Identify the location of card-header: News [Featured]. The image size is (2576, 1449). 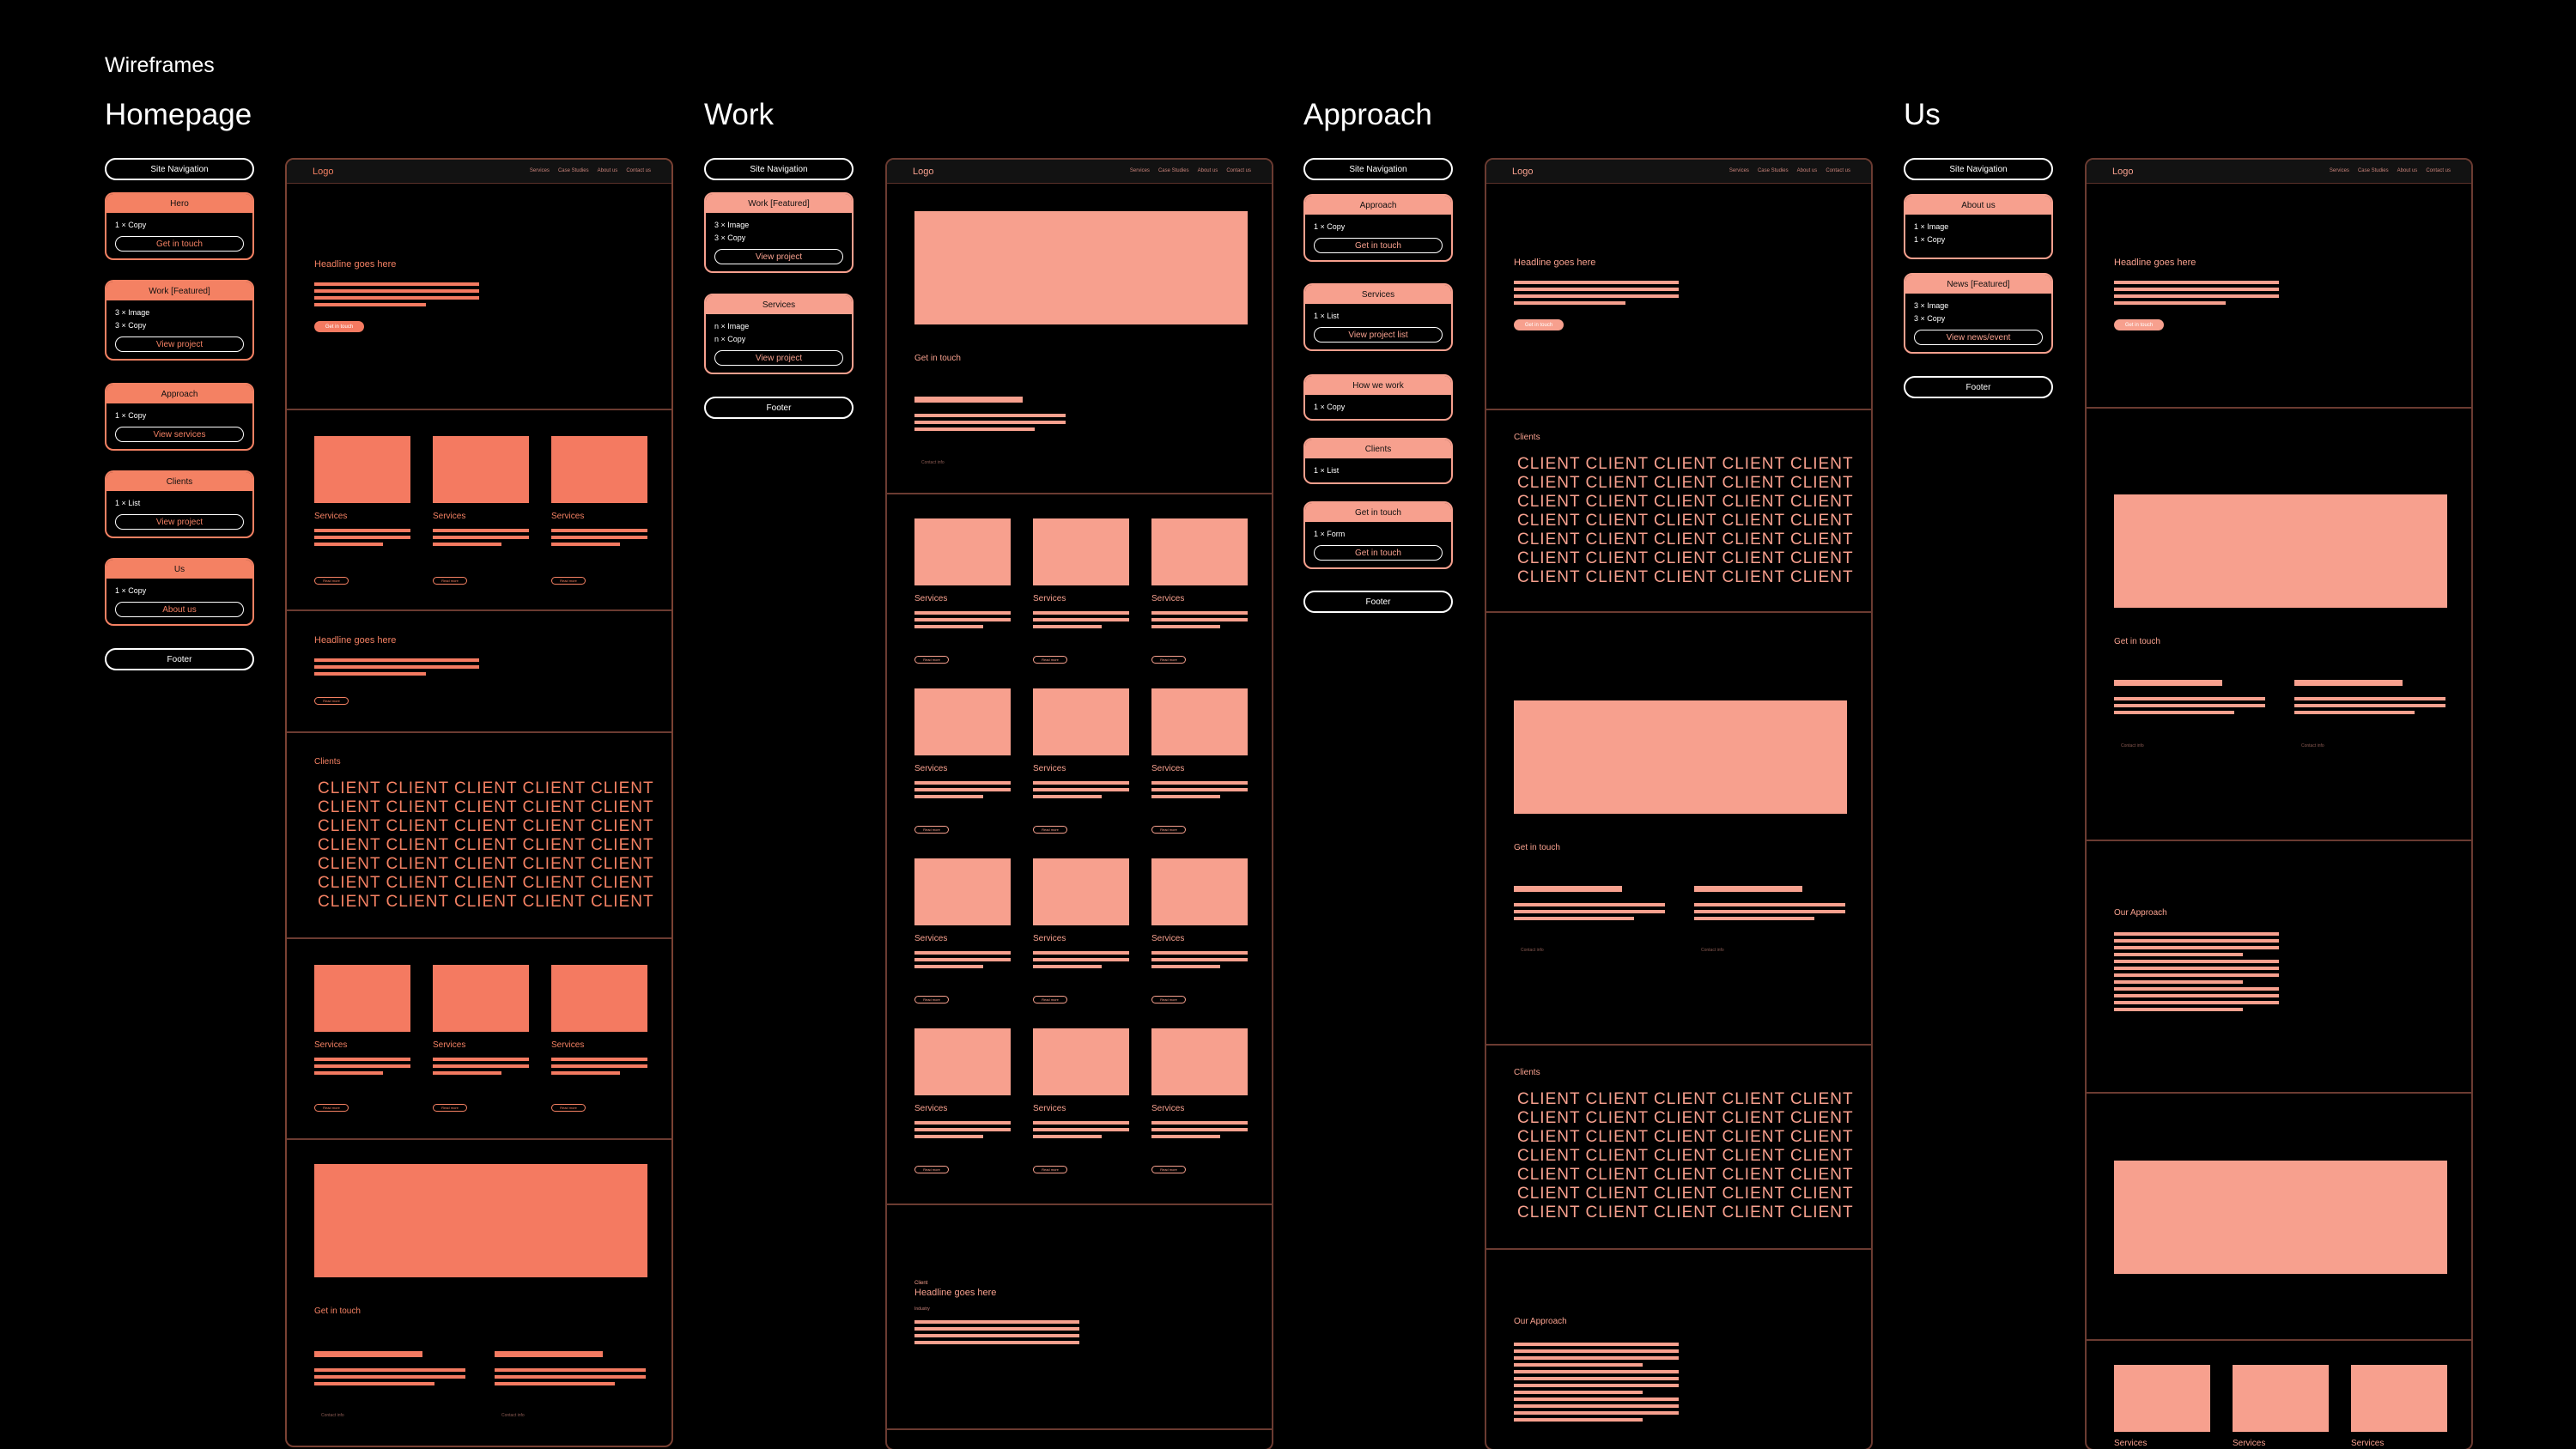
(1978, 284).